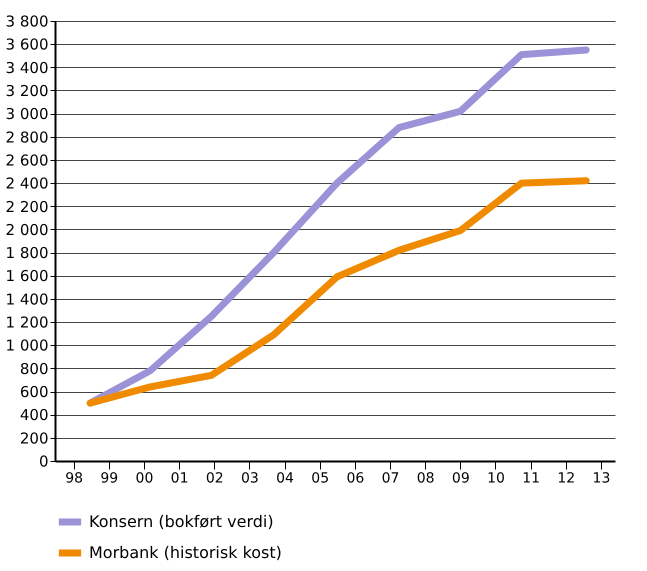  Describe the element at coordinates (27, 299) in the screenshot. I see `y-tick-label: 1 400` at that location.